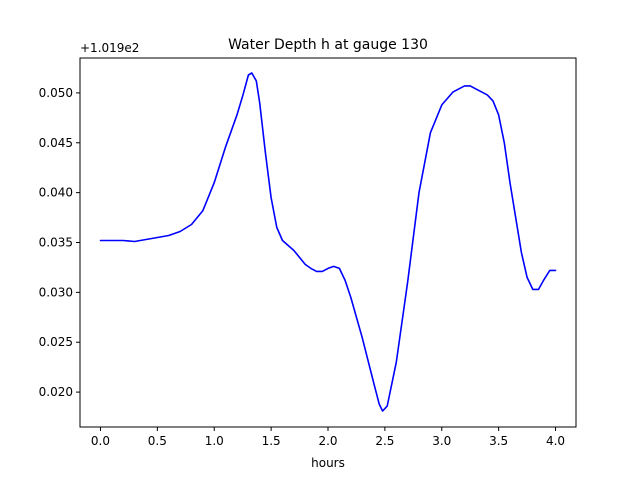 This screenshot has height=480, width=640. I want to click on y-tick-label: 0.035, so click(56, 243).